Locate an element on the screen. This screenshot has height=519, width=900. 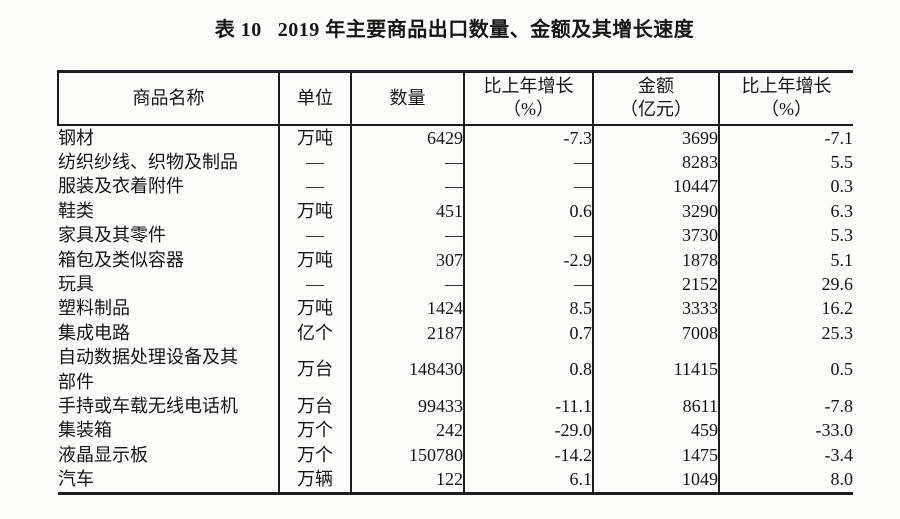
cell-unit: 万个 is located at coordinates (314, 455).